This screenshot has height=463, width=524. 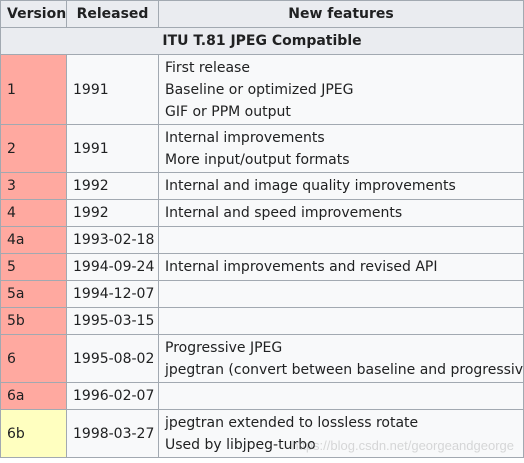 I want to click on version-cell: 6, so click(x=33, y=358).